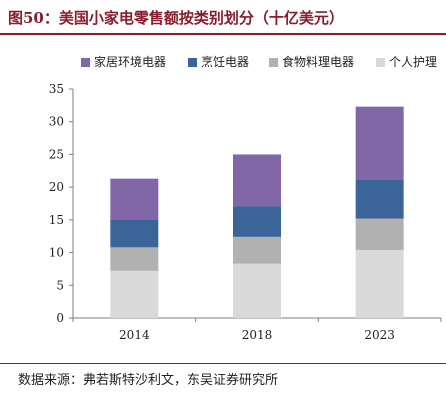  I want to click on y-tick-label: 25, so click(56, 154).